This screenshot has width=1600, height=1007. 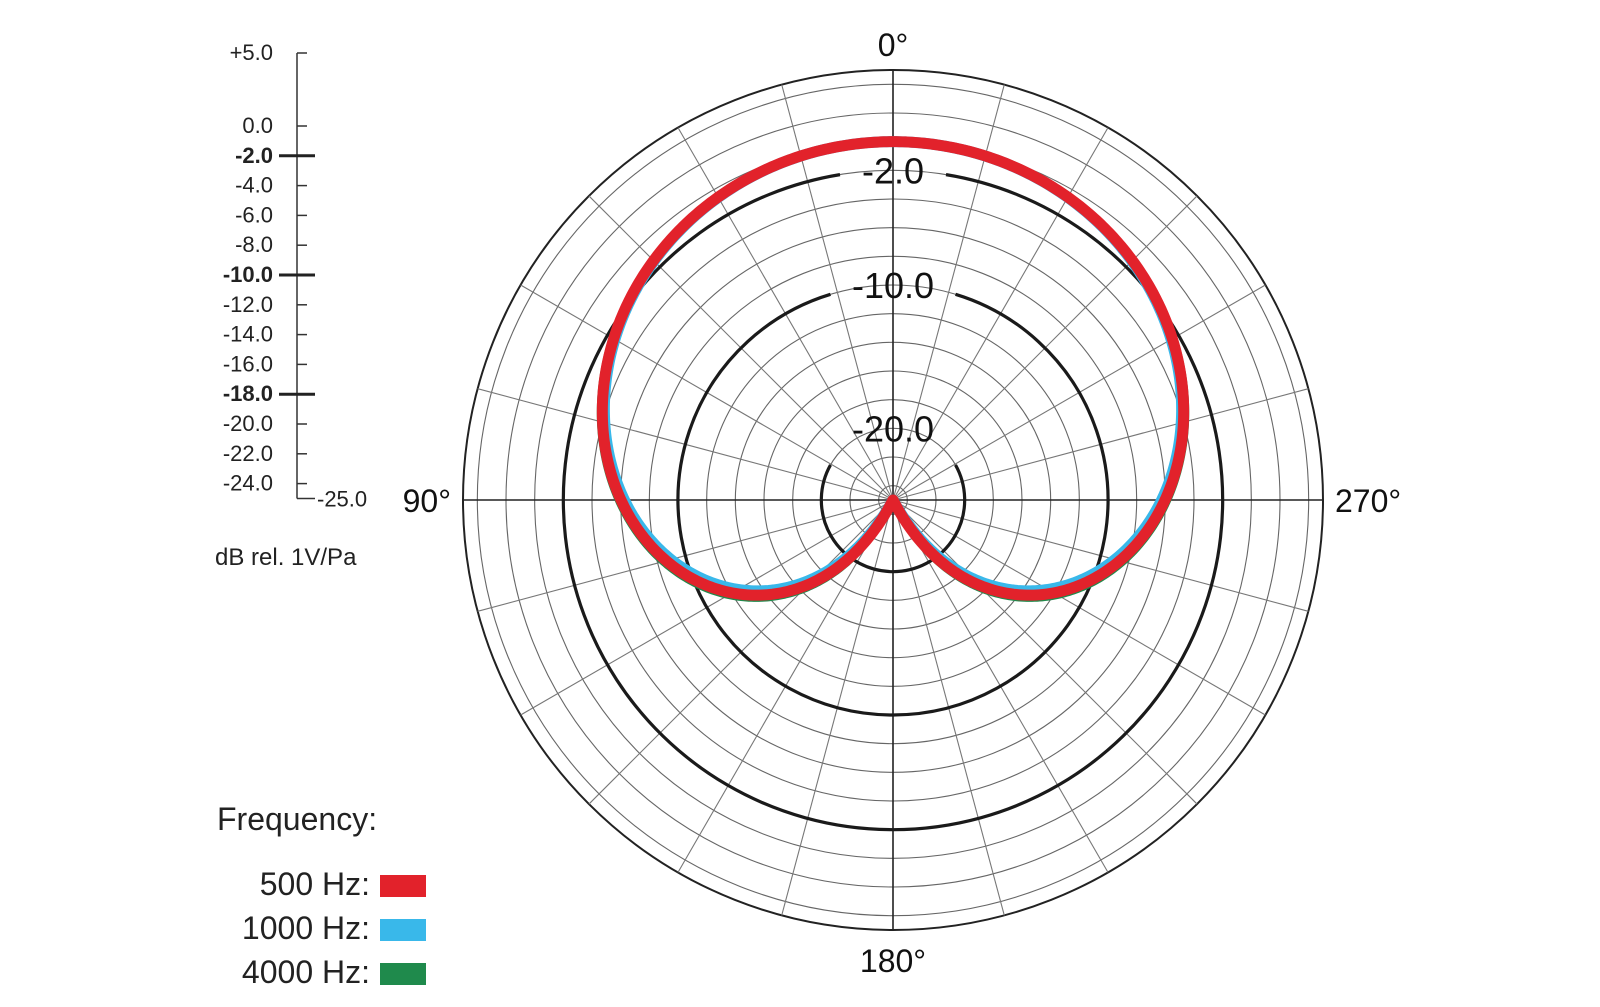 What do you see at coordinates (315, 884) in the screenshot?
I see `legend-label: 500 Hz:` at bounding box center [315, 884].